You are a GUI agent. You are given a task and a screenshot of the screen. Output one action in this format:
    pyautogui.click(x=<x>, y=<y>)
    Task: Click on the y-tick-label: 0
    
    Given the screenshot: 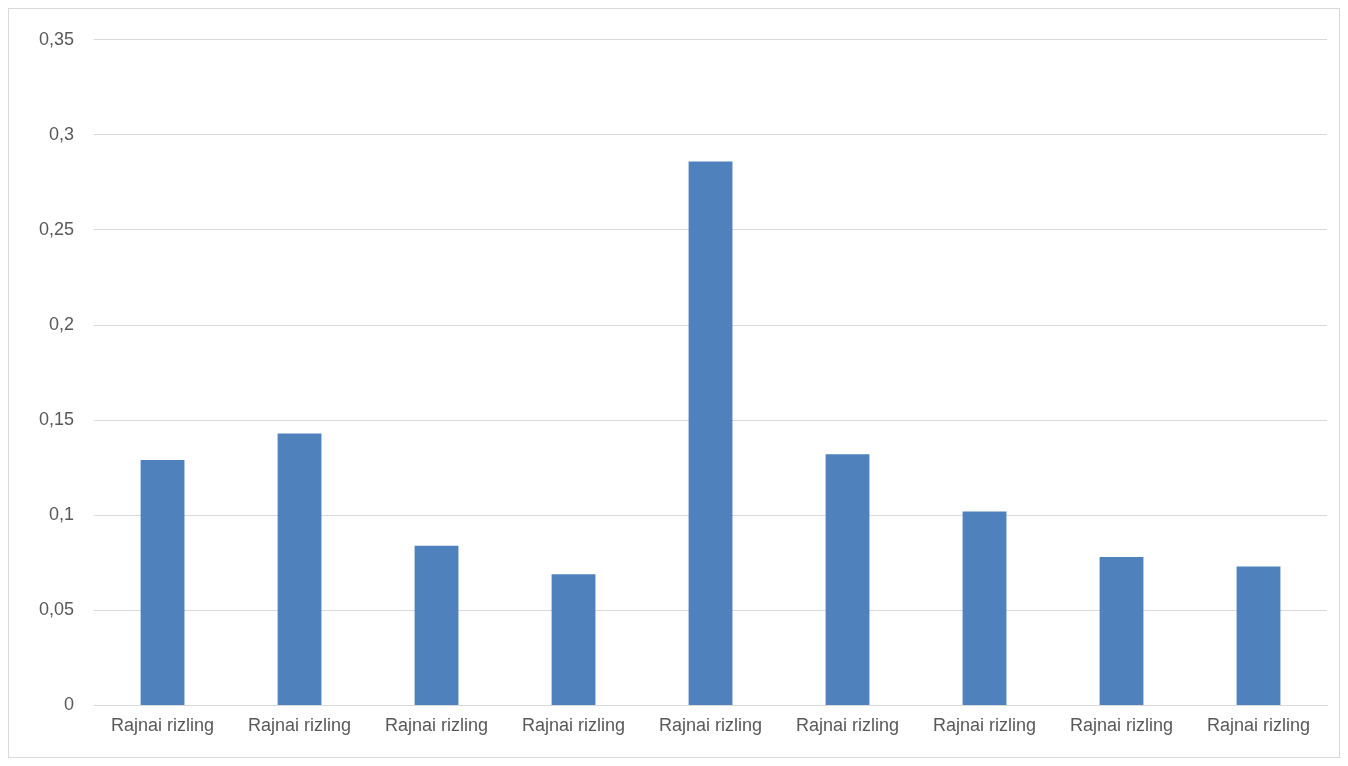 What is the action you would take?
    pyautogui.click(x=69, y=704)
    